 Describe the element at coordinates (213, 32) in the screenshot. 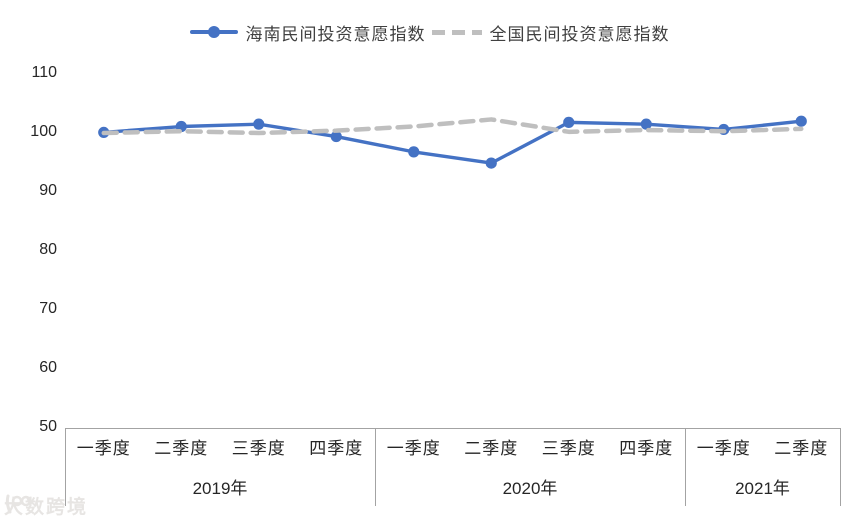

I see `hainan-line-sample-icon` at that location.